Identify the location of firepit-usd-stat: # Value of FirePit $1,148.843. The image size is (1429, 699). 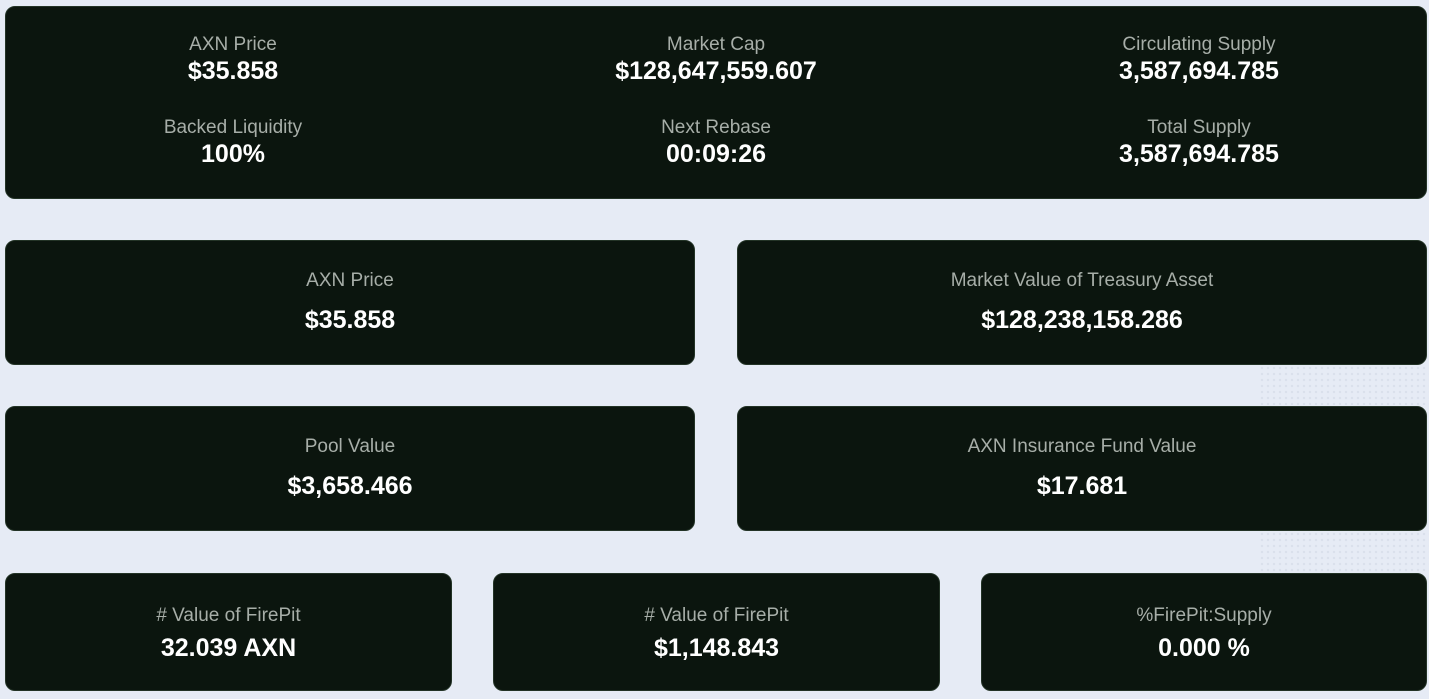
(716, 634).